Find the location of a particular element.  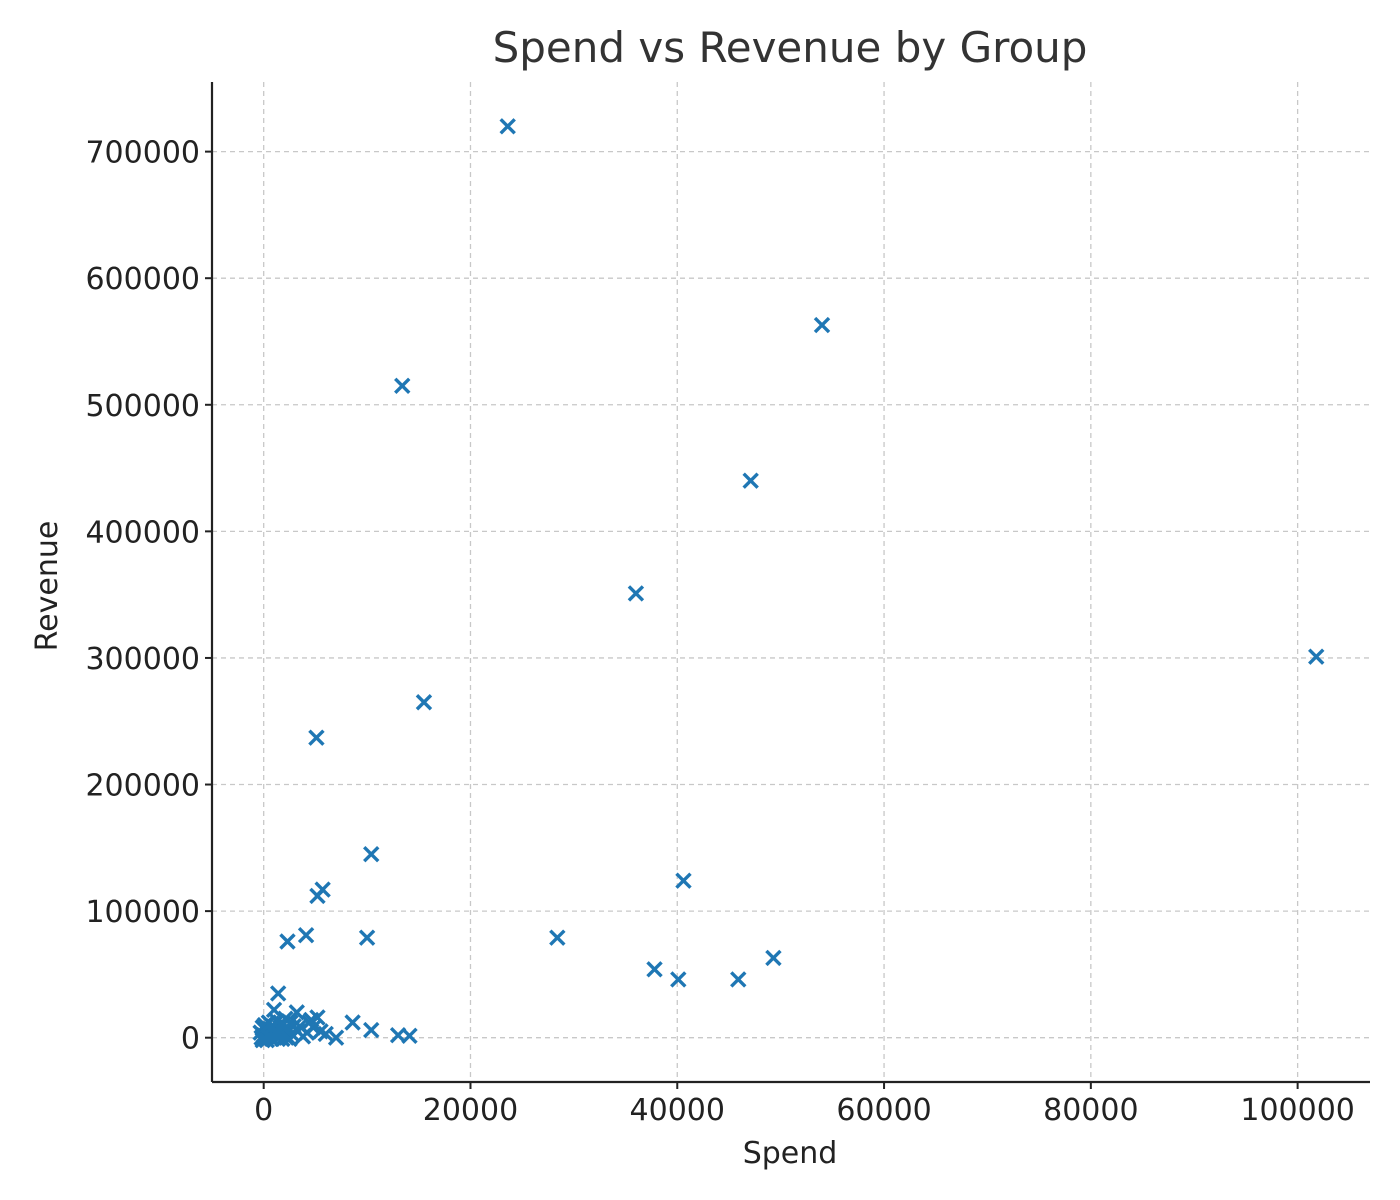

x-tick-label: 60000 is located at coordinates (883, 1110).